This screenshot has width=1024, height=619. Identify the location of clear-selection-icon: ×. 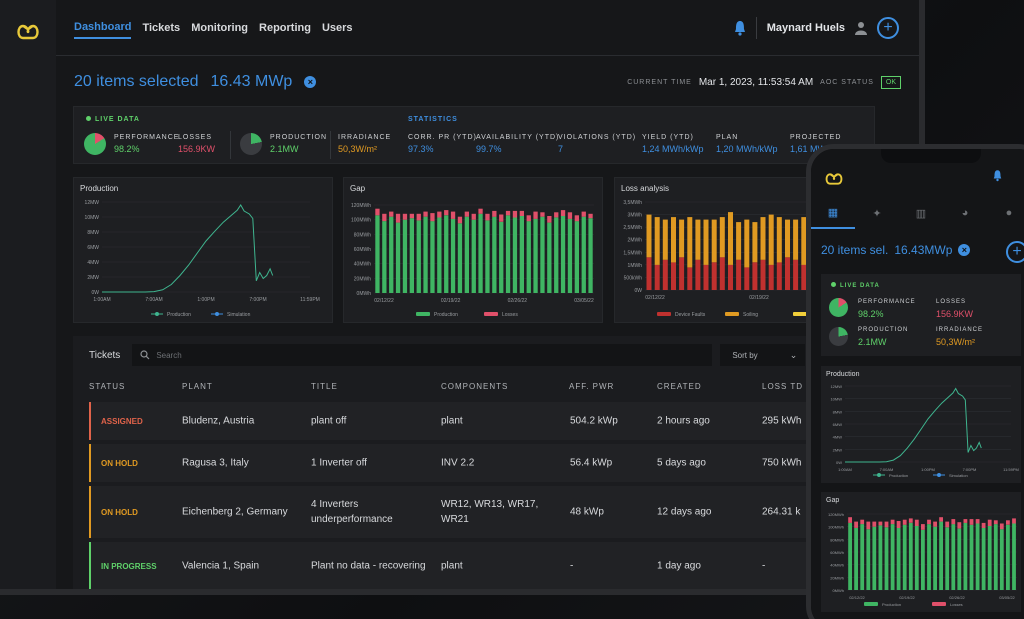
(310, 82).